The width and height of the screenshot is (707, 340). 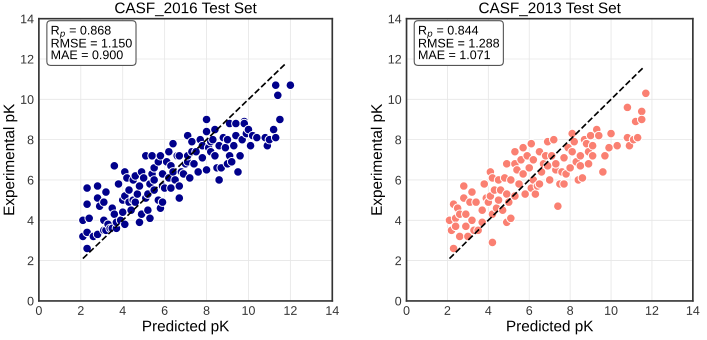 What do you see at coordinates (550, 9) in the screenshot?
I see `chart-title: CASF_2013 Test Set` at bounding box center [550, 9].